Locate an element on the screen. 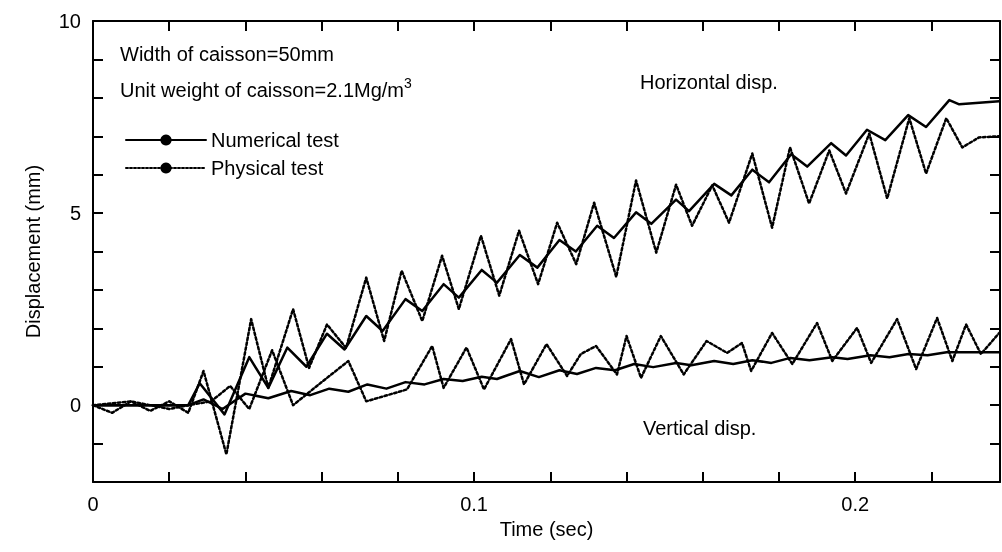 The image size is (1002, 552). legend-label: Physical test is located at coordinates (267, 168).